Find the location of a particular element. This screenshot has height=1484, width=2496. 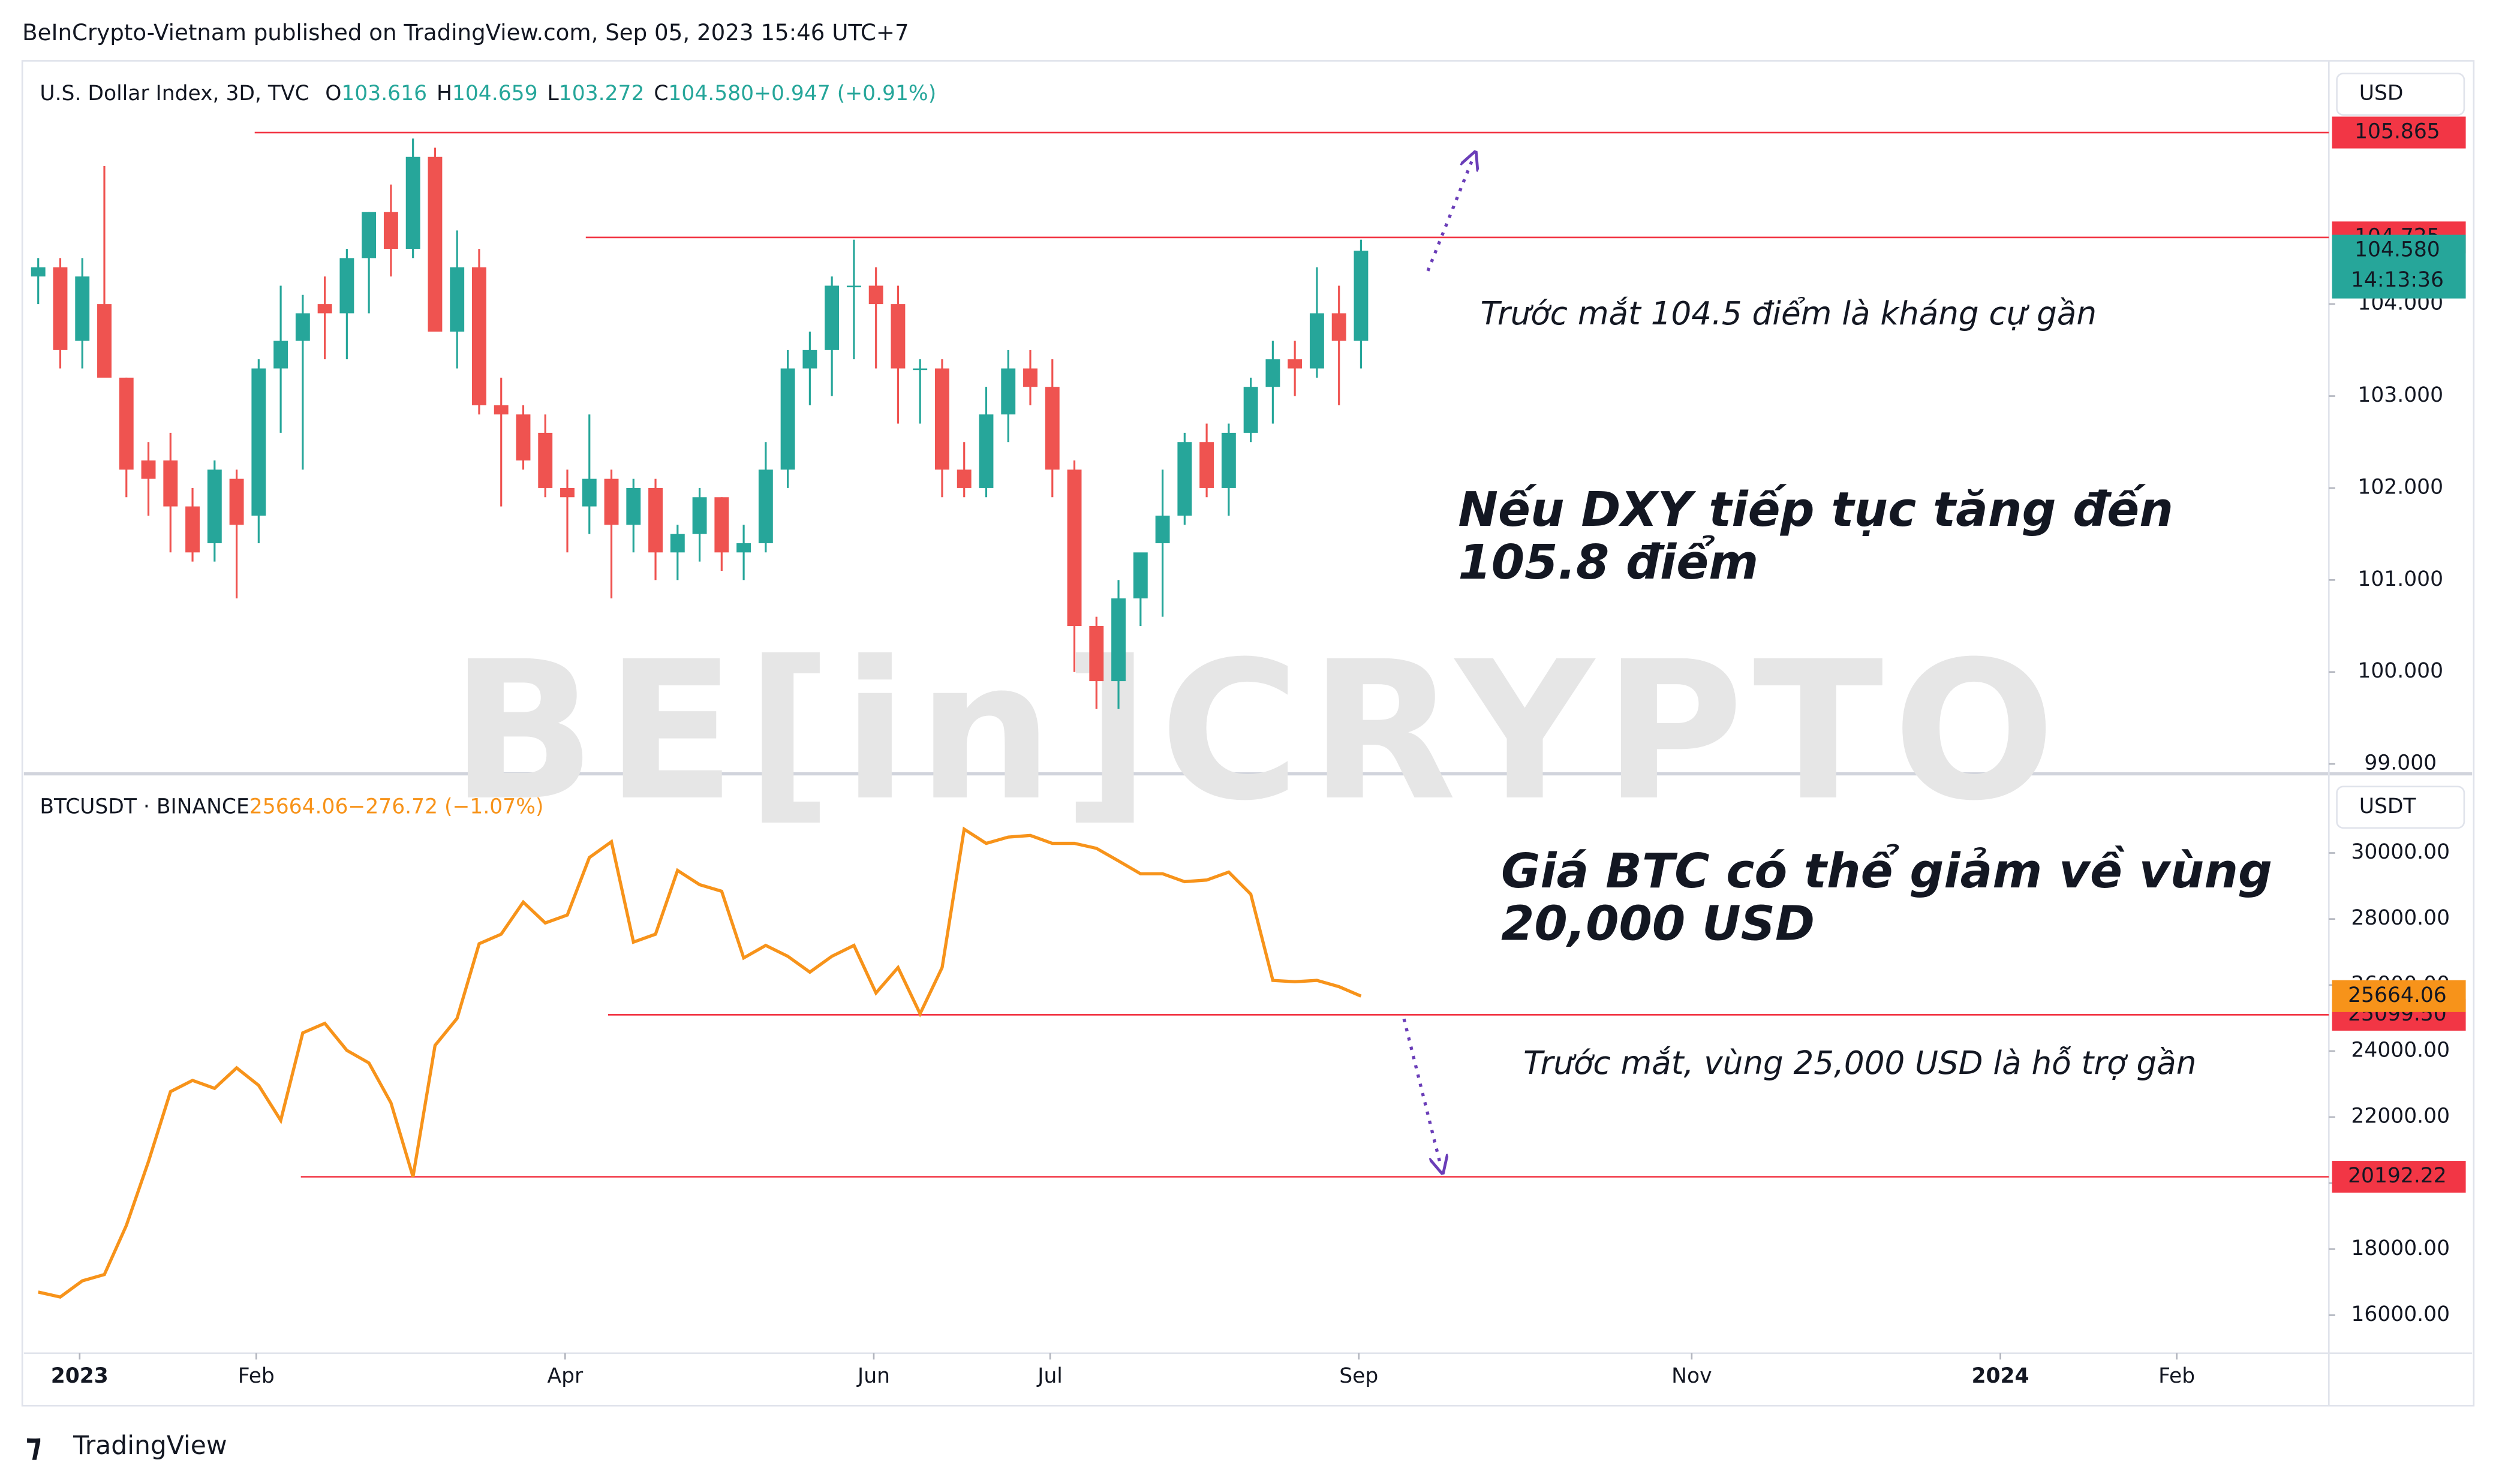

y-tick-label: 101.000 is located at coordinates (2400, 579).